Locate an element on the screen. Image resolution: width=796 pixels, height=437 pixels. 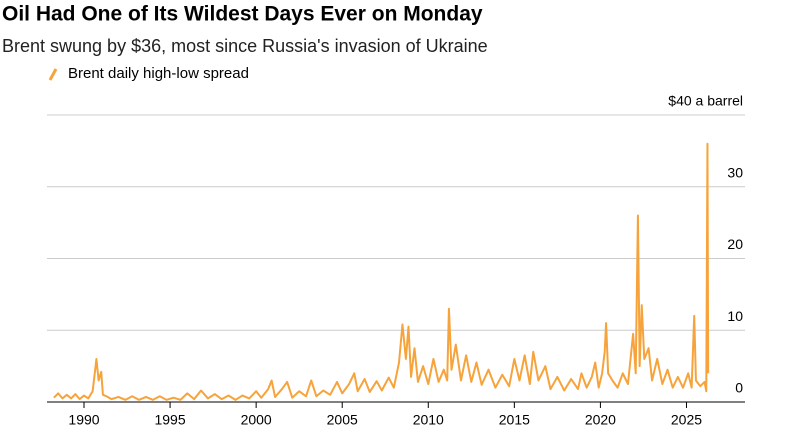
y-tick-label: $40 a barrel is located at coordinates (705, 101).